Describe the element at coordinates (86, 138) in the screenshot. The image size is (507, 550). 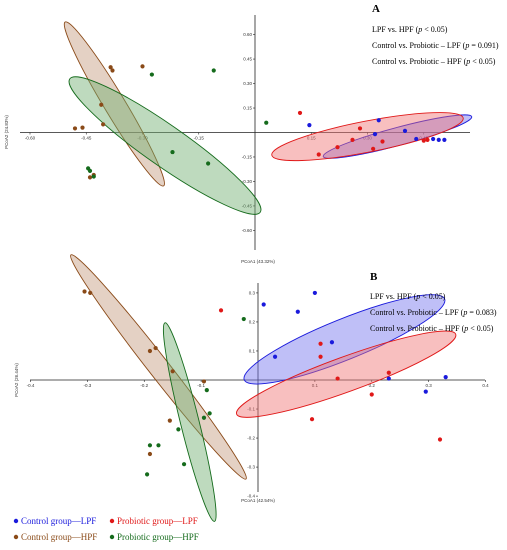
I see `x-tick-label: -0.45` at that location.